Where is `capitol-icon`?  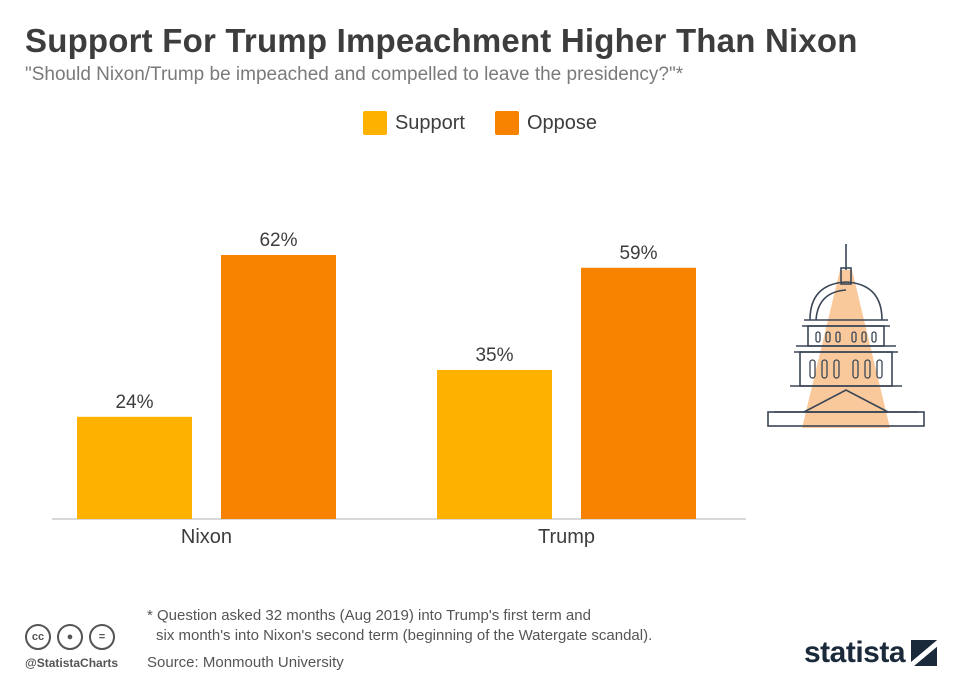 capitol-icon is located at coordinates (846, 336).